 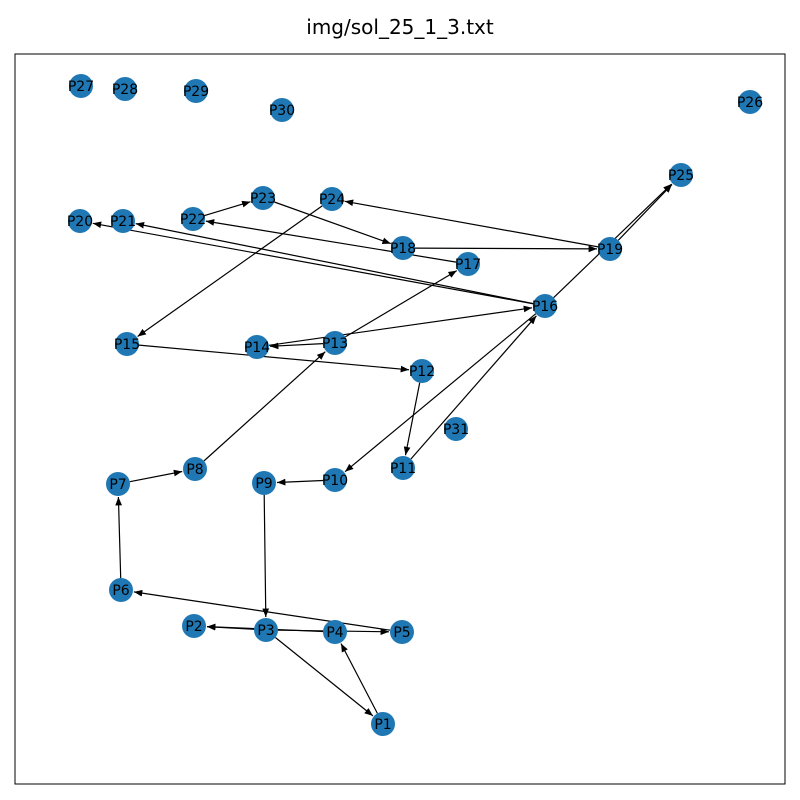 I want to click on edge-p22-p23, so click(x=227, y=208).